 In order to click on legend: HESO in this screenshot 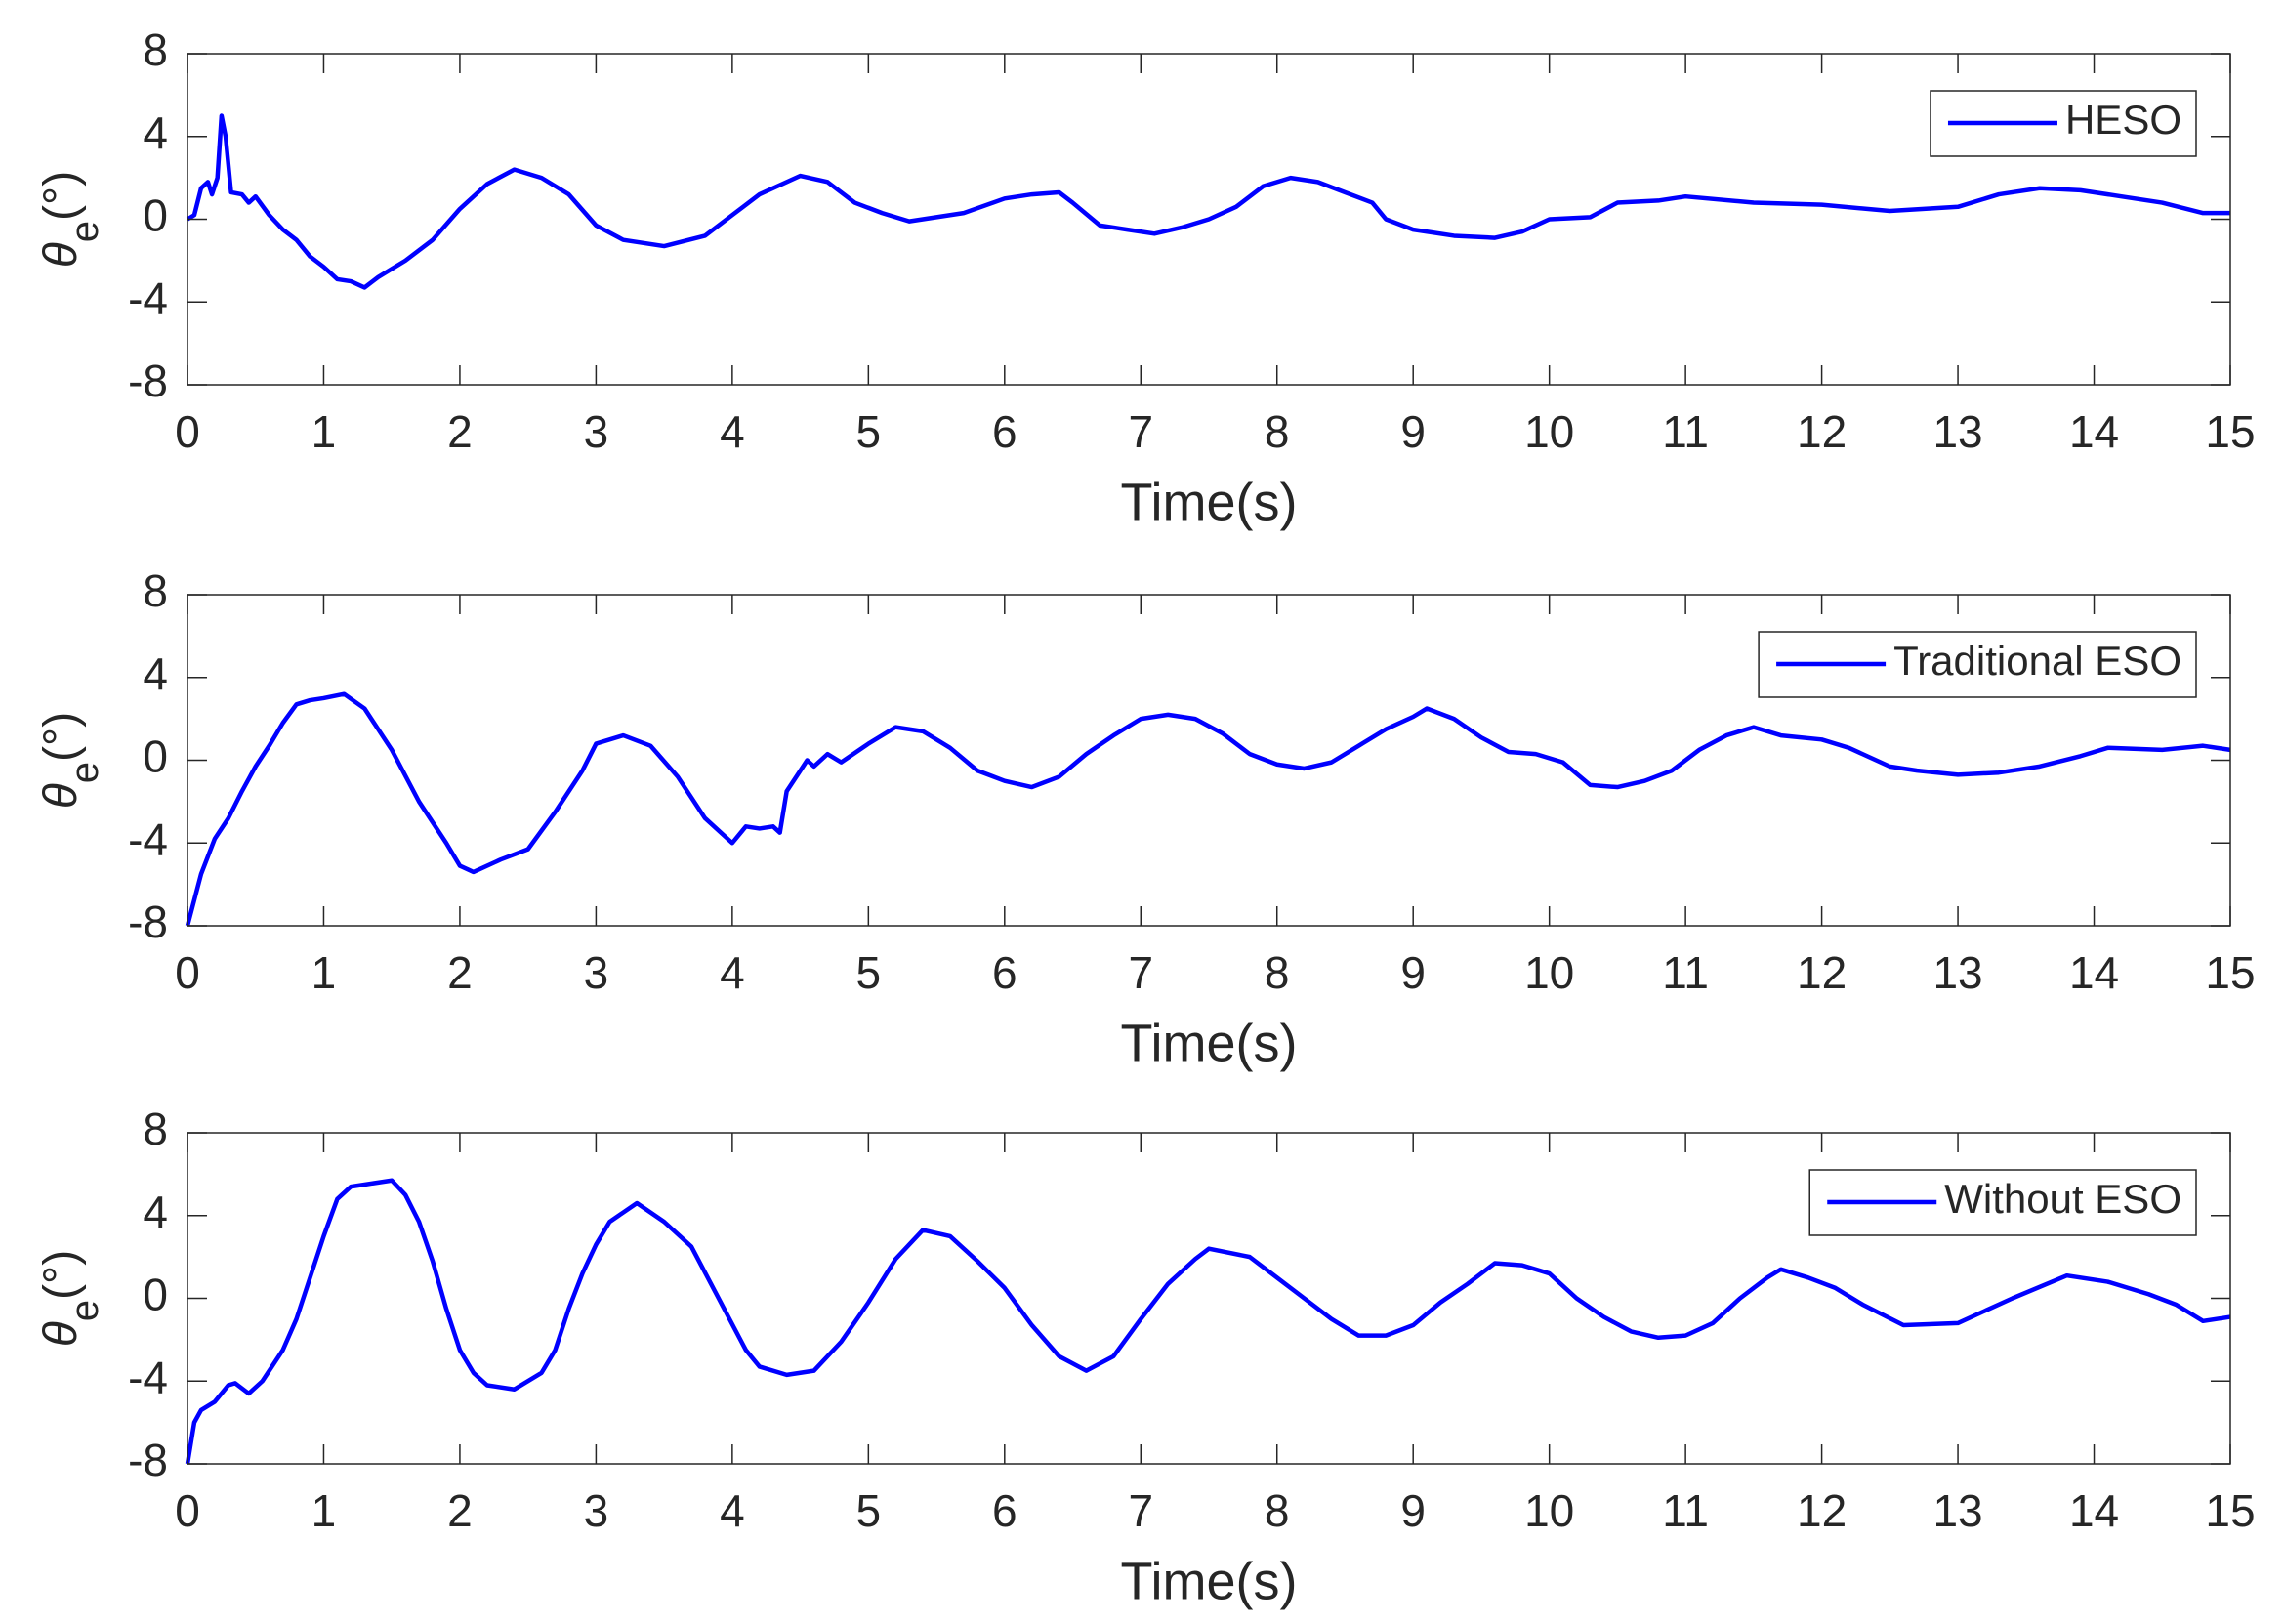, I will do `click(2063, 123)`.